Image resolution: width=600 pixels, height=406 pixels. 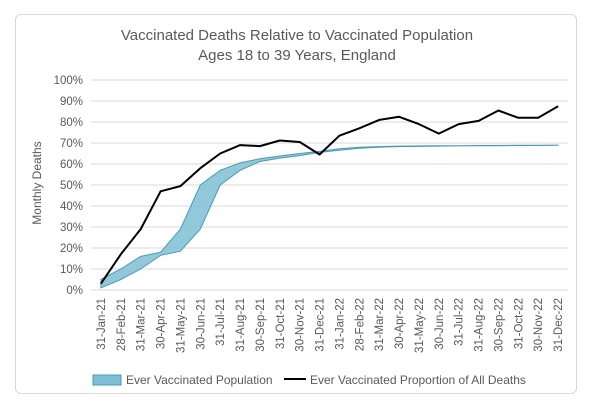 I want to click on x-tick-label: 30-Nov-22, so click(x=539, y=325).